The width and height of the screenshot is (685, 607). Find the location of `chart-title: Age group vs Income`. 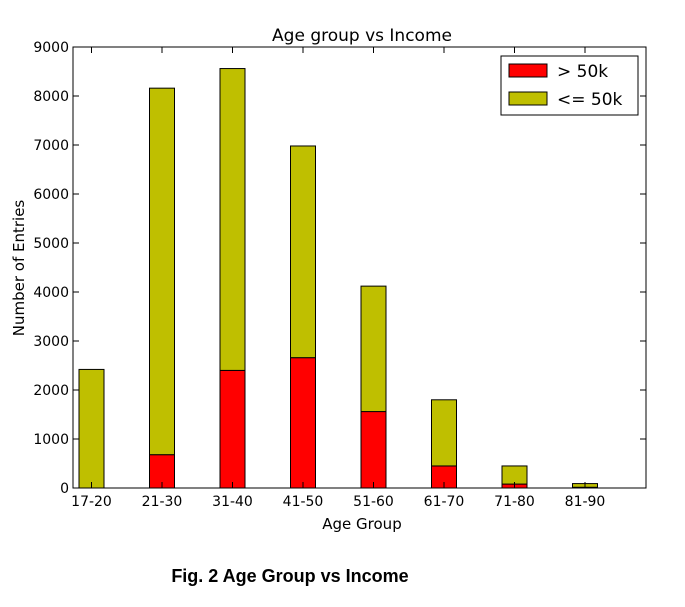

chart-title: Age group vs Income is located at coordinates (362, 36).